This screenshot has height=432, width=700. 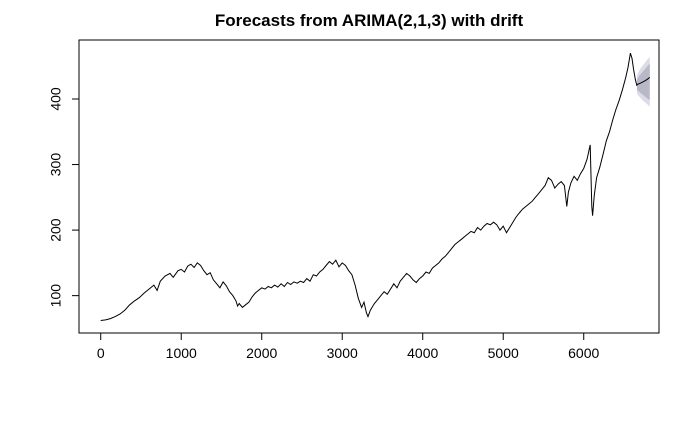 What do you see at coordinates (369, 20) in the screenshot?
I see `chart-title: Forecasts from ARIMA(2,1,3) with drift` at bounding box center [369, 20].